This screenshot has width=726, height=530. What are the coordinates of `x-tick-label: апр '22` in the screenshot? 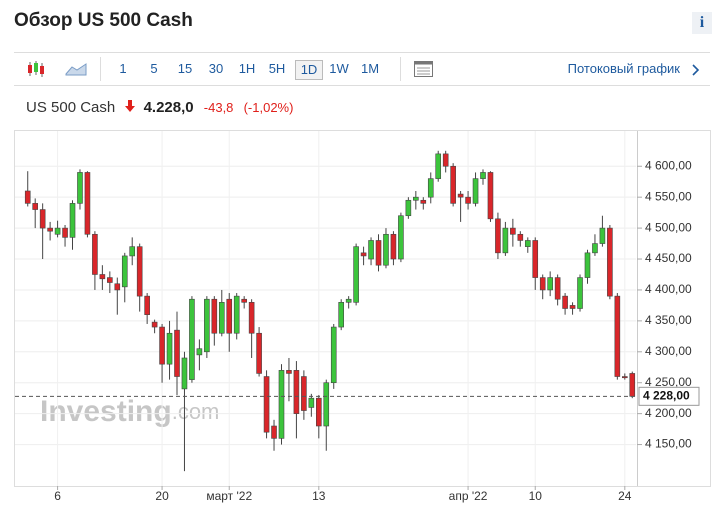 It's located at (468, 496).